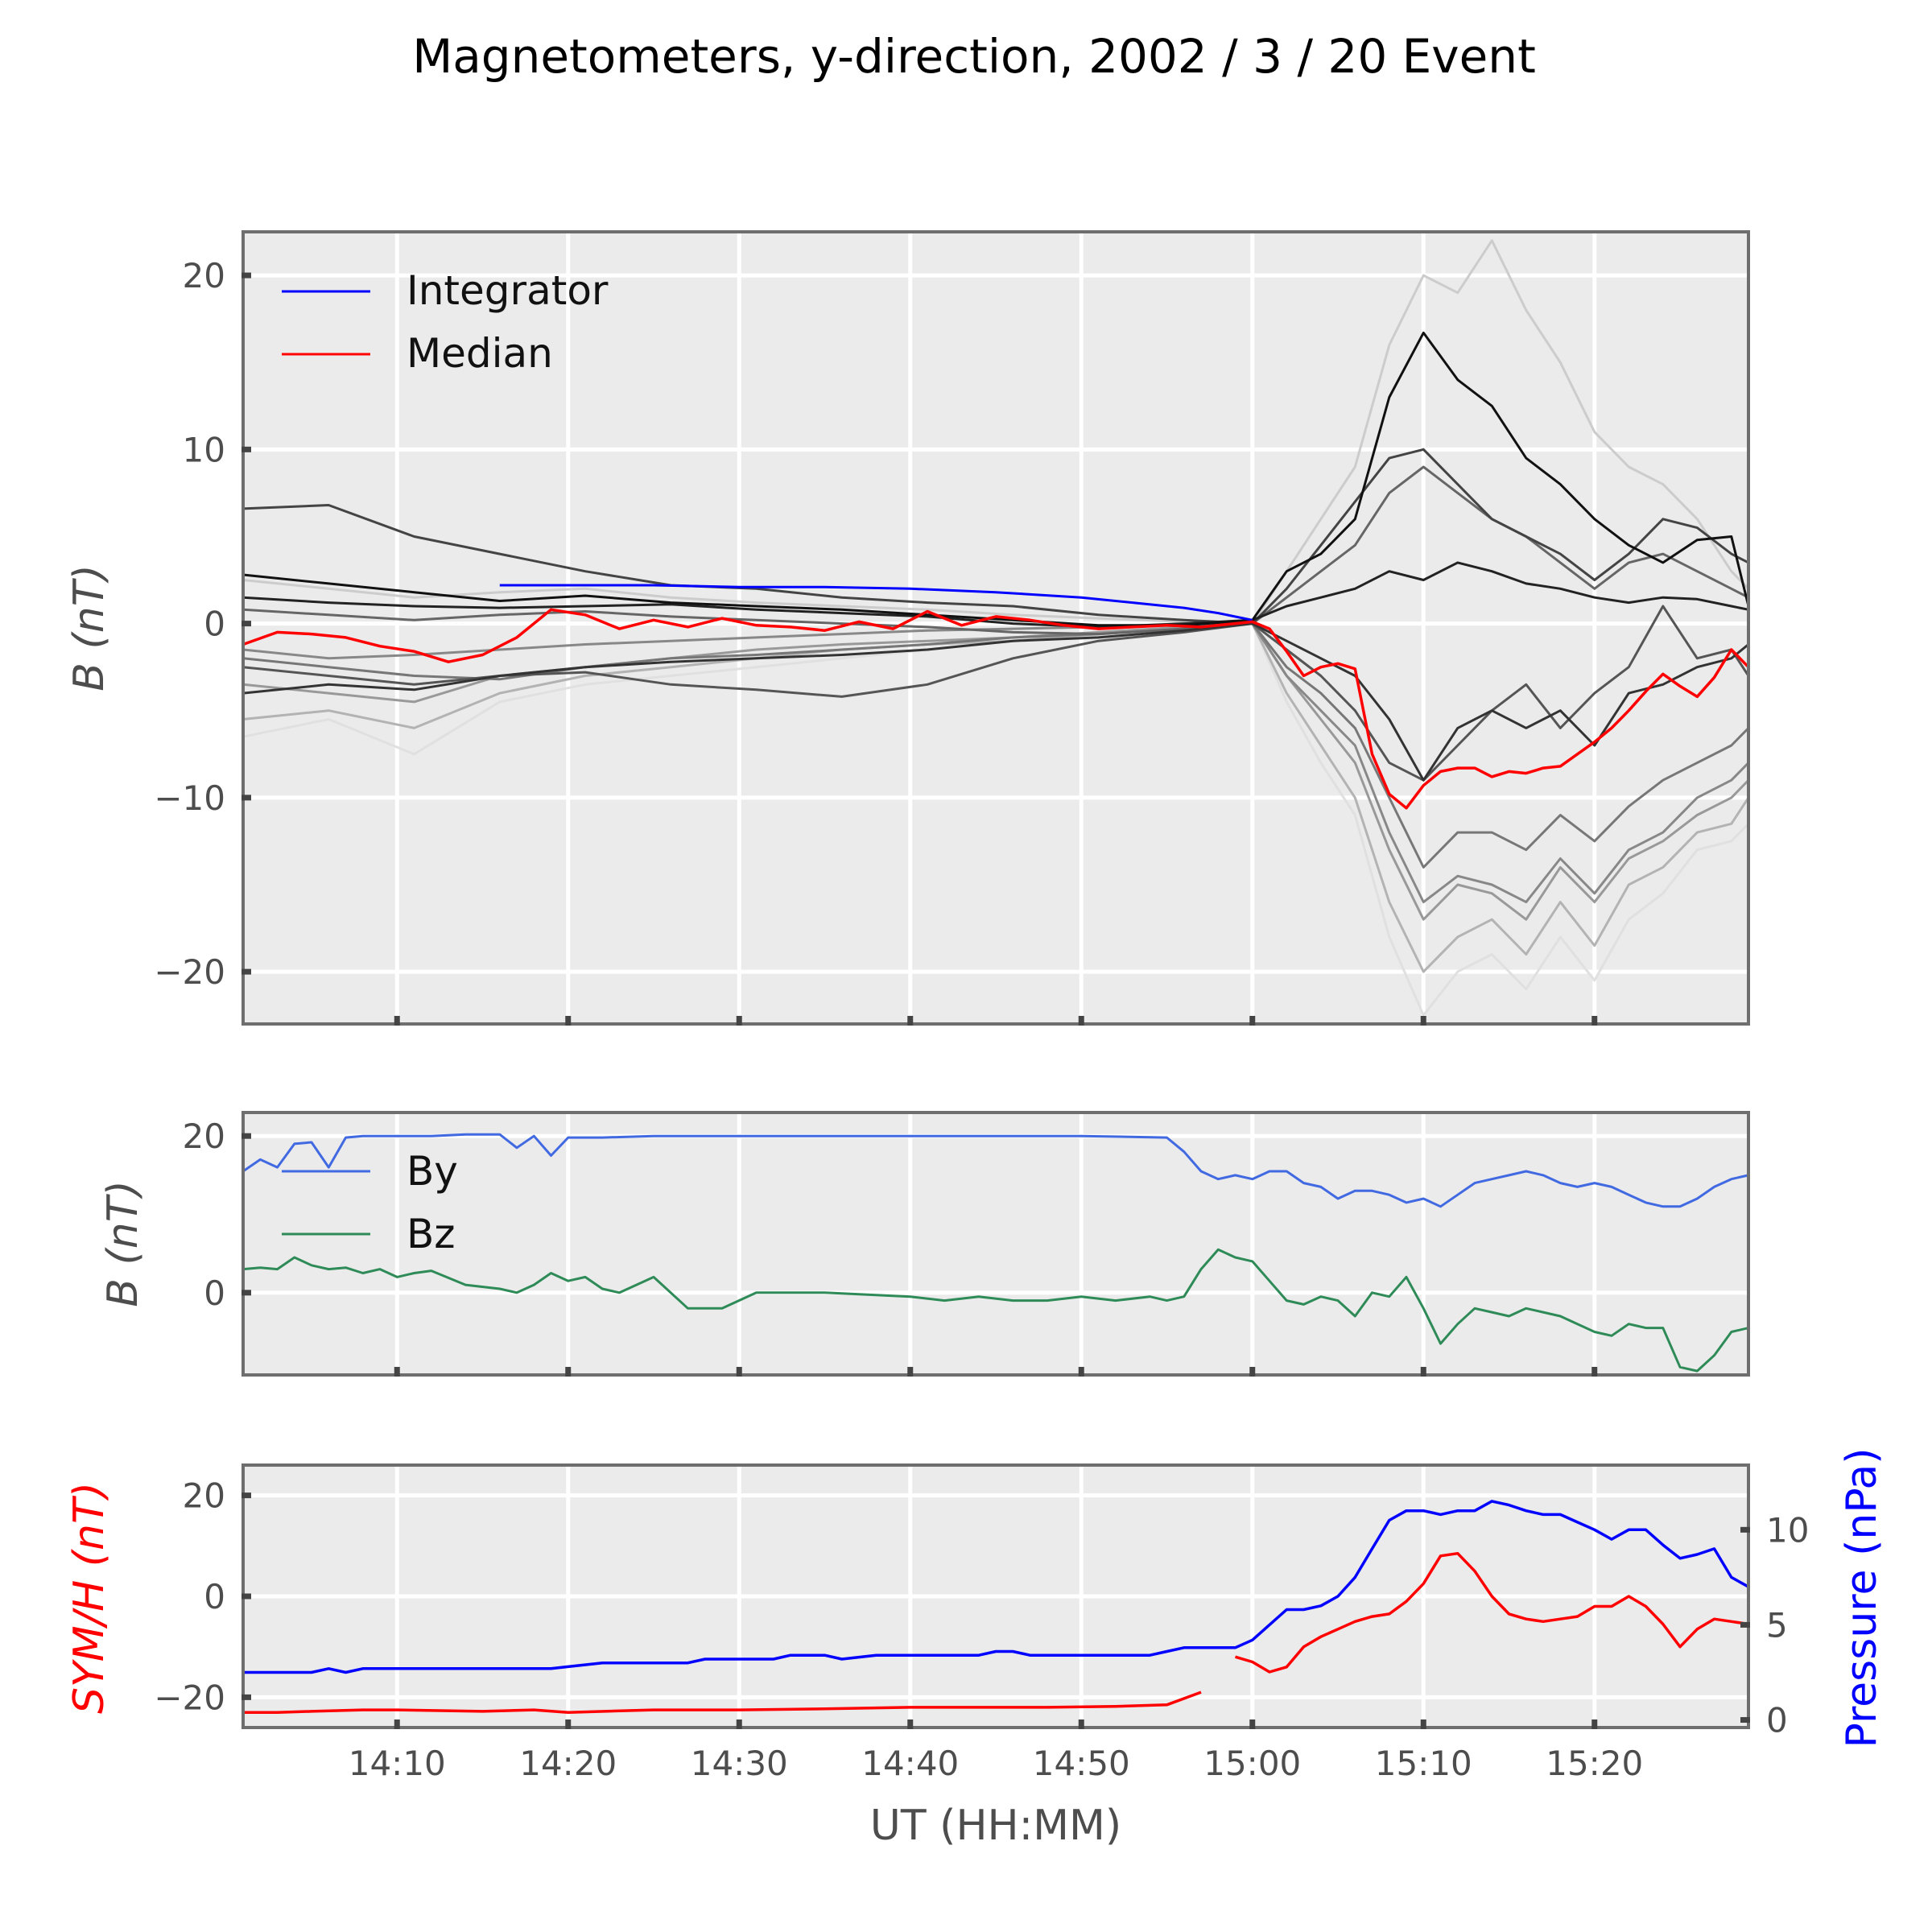 This screenshot has width=1932, height=1932. Describe the element at coordinates (995, 1310) in the screenshot. I see `bz-line` at that location.